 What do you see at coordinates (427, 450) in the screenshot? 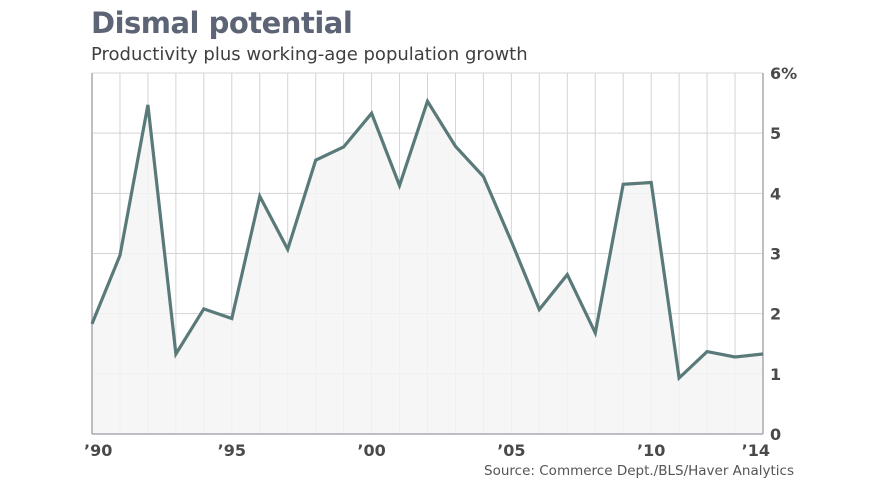
I see `x-axis-ticks: ’90 ’95 ’00 ’05 ’10 ’14` at bounding box center [427, 450].